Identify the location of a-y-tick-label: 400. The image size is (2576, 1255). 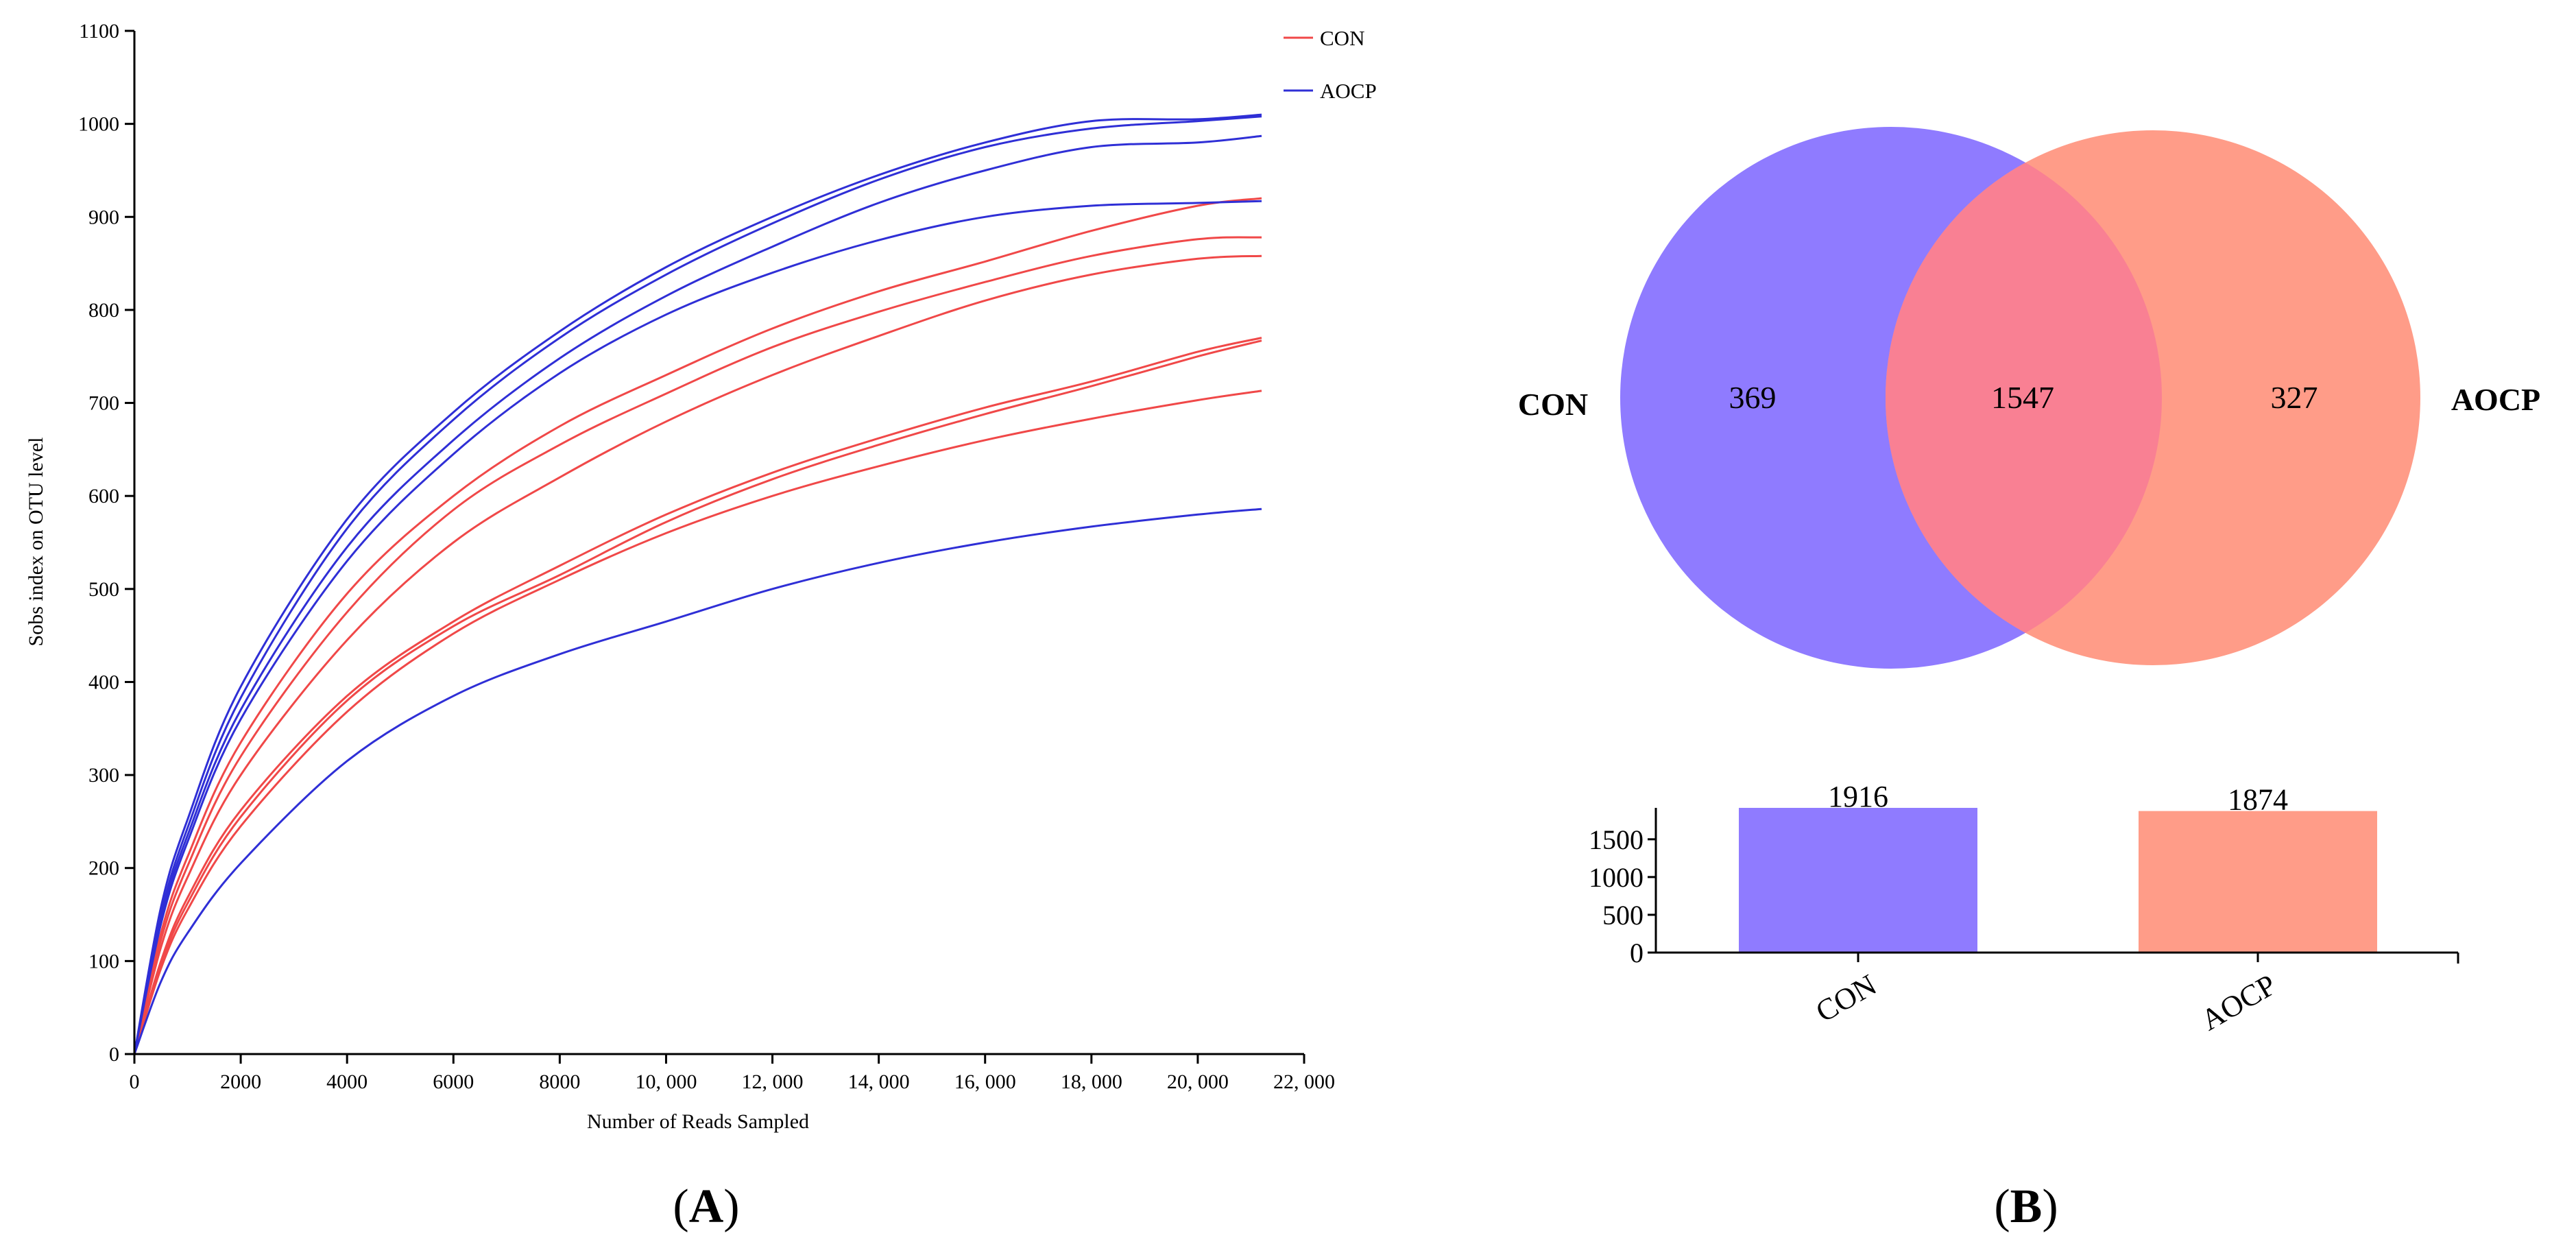
(103, 682).